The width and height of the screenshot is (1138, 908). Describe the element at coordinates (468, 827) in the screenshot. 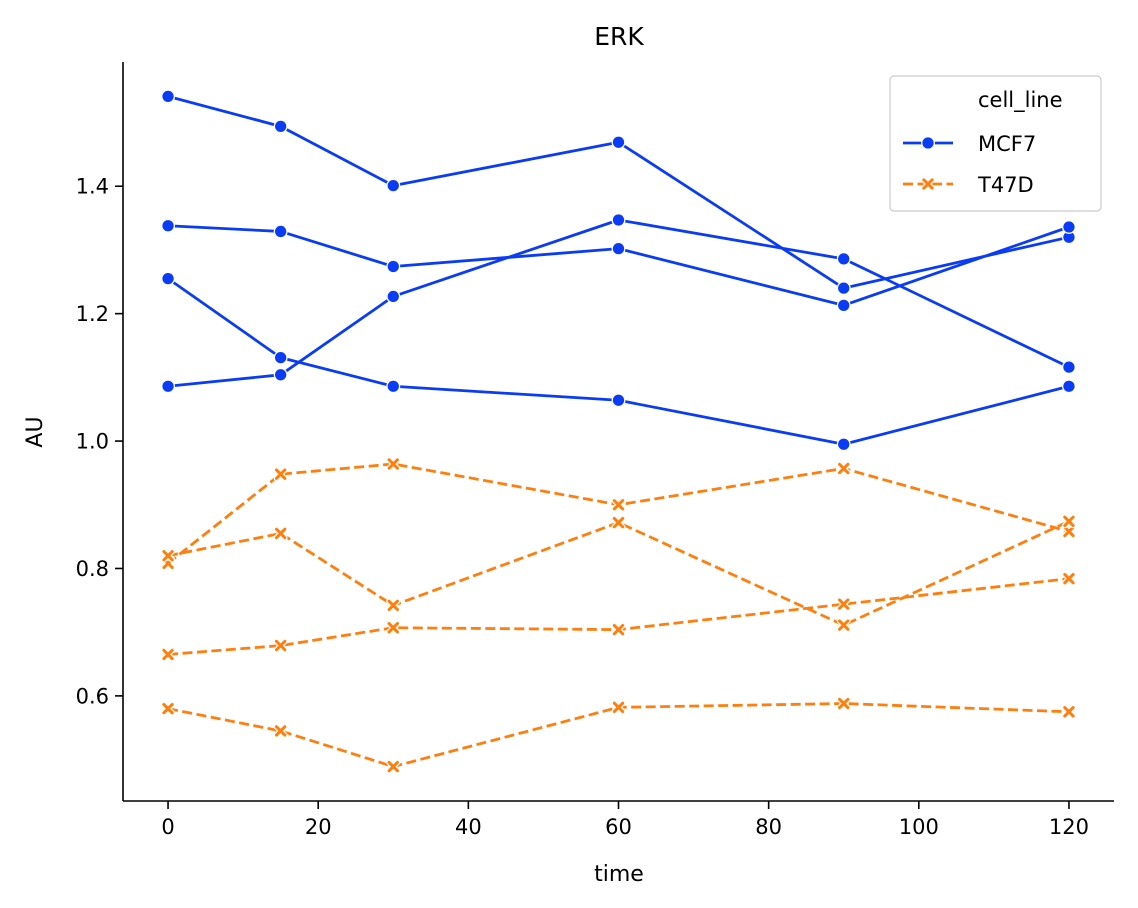

I see `x-tick-label: 40` at that location.